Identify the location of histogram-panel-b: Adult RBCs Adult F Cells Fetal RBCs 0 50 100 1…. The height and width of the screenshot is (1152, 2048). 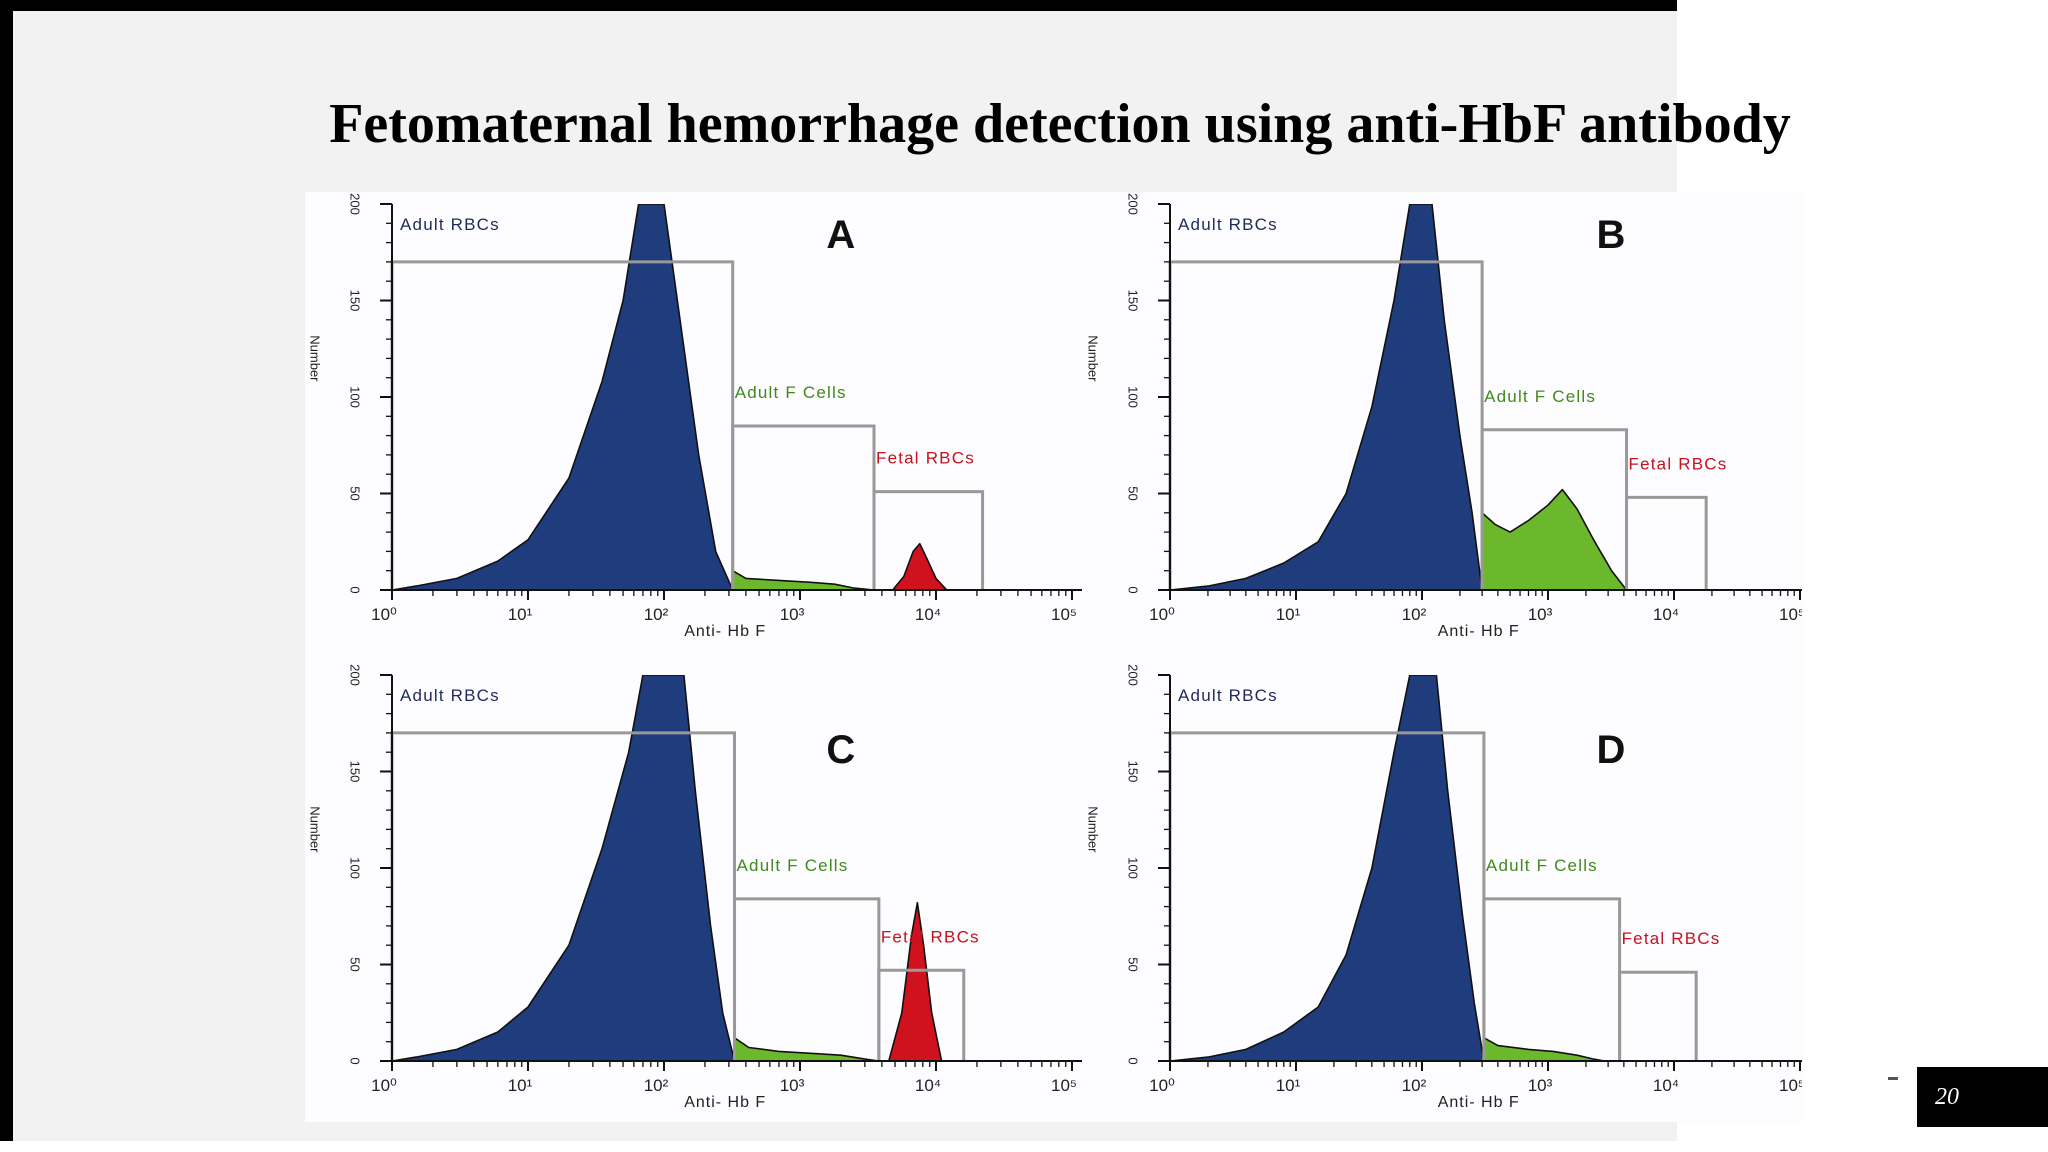
(1444, 416).